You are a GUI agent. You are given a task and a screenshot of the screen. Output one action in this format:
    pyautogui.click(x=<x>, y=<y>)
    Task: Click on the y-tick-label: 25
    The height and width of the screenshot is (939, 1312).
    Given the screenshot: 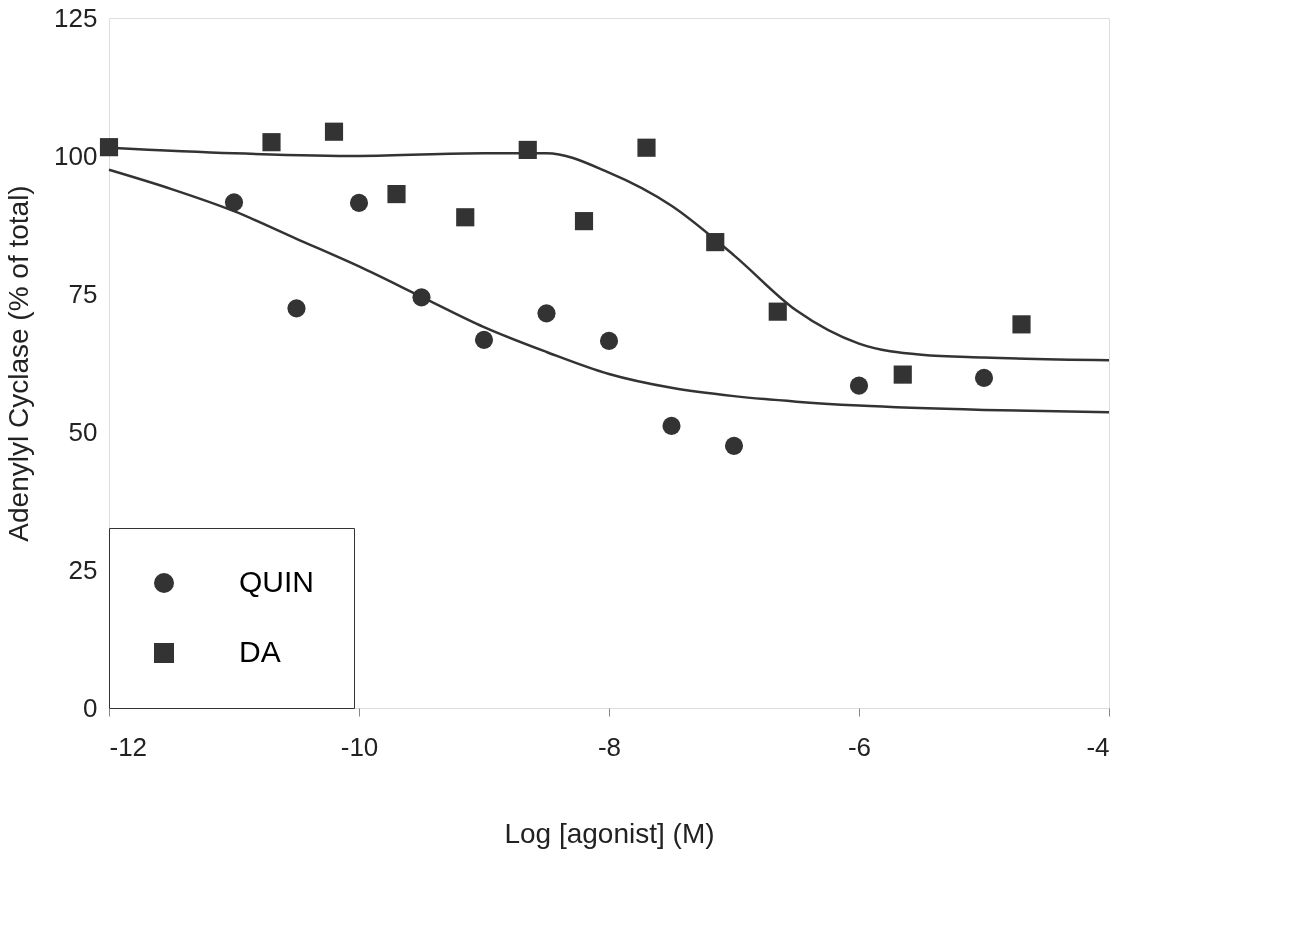 What is the action you would take?
    pyautogui.click(x=83, y=569)
    